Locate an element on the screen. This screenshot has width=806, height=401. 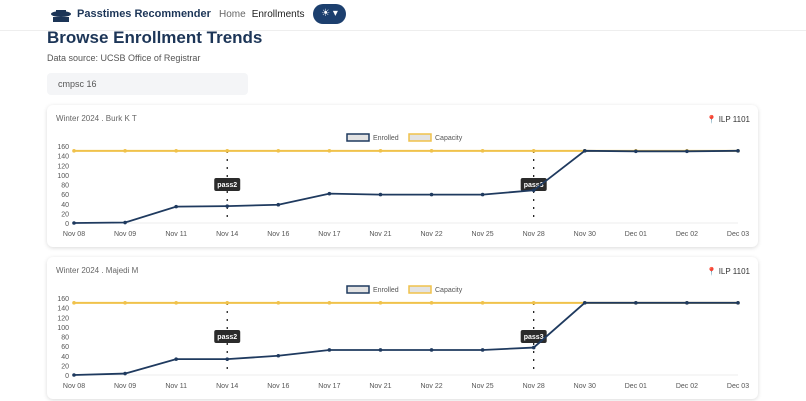
page-title: Browse Enrollment Trends is located at coordinates (155, 37).